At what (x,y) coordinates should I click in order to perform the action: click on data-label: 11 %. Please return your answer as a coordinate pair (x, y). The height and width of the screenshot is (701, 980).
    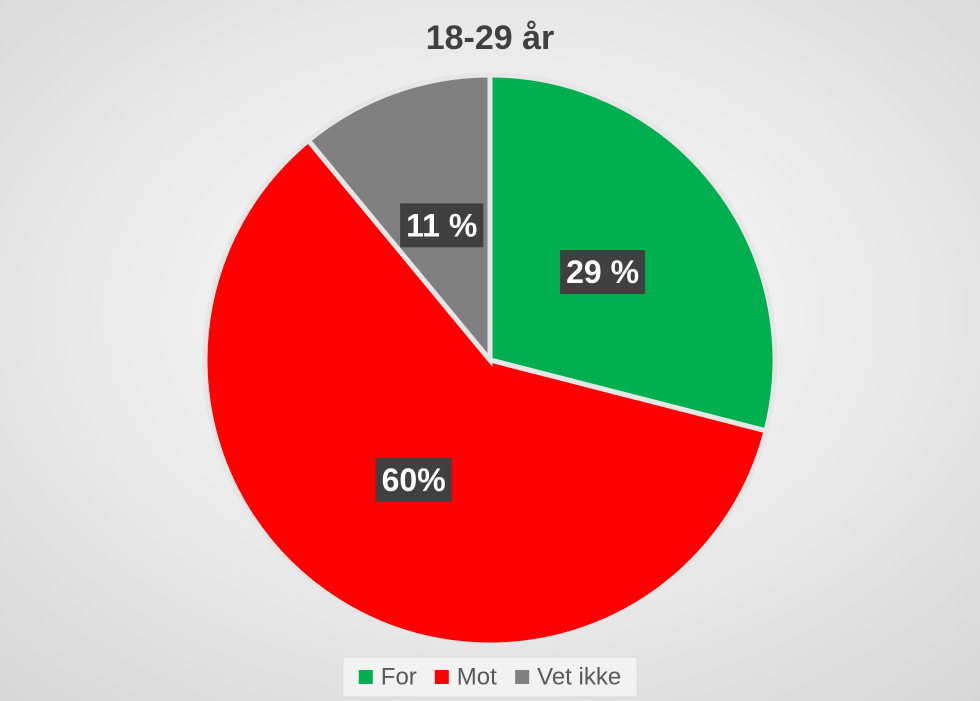
    Looking at the image, I should click on (441, 225).